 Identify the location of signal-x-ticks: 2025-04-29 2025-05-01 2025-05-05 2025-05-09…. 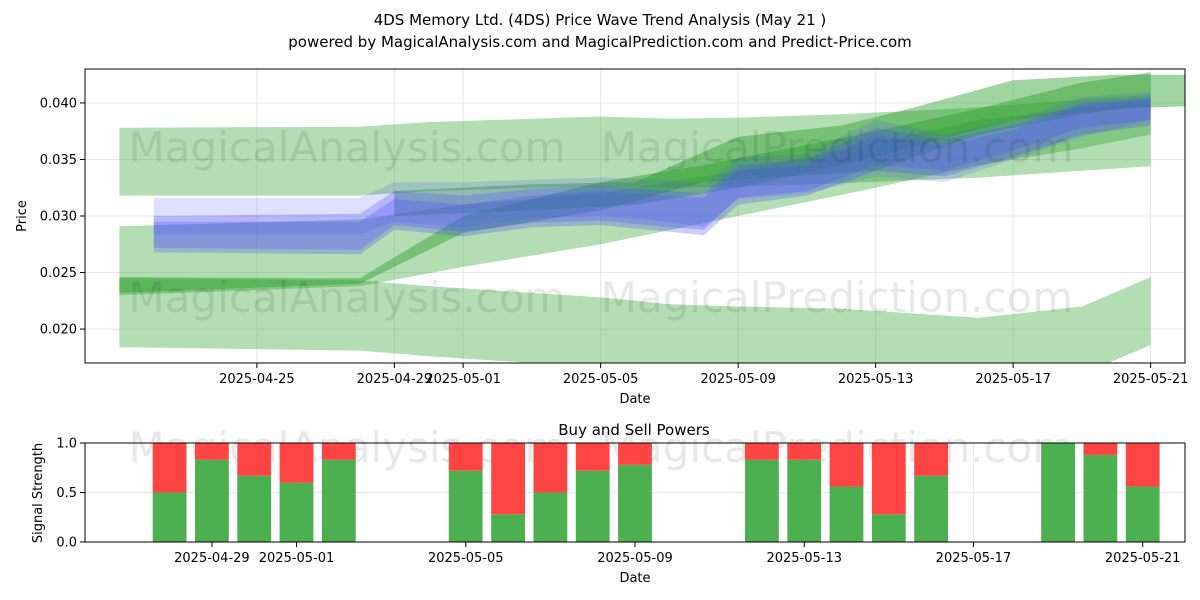
(677, 554).